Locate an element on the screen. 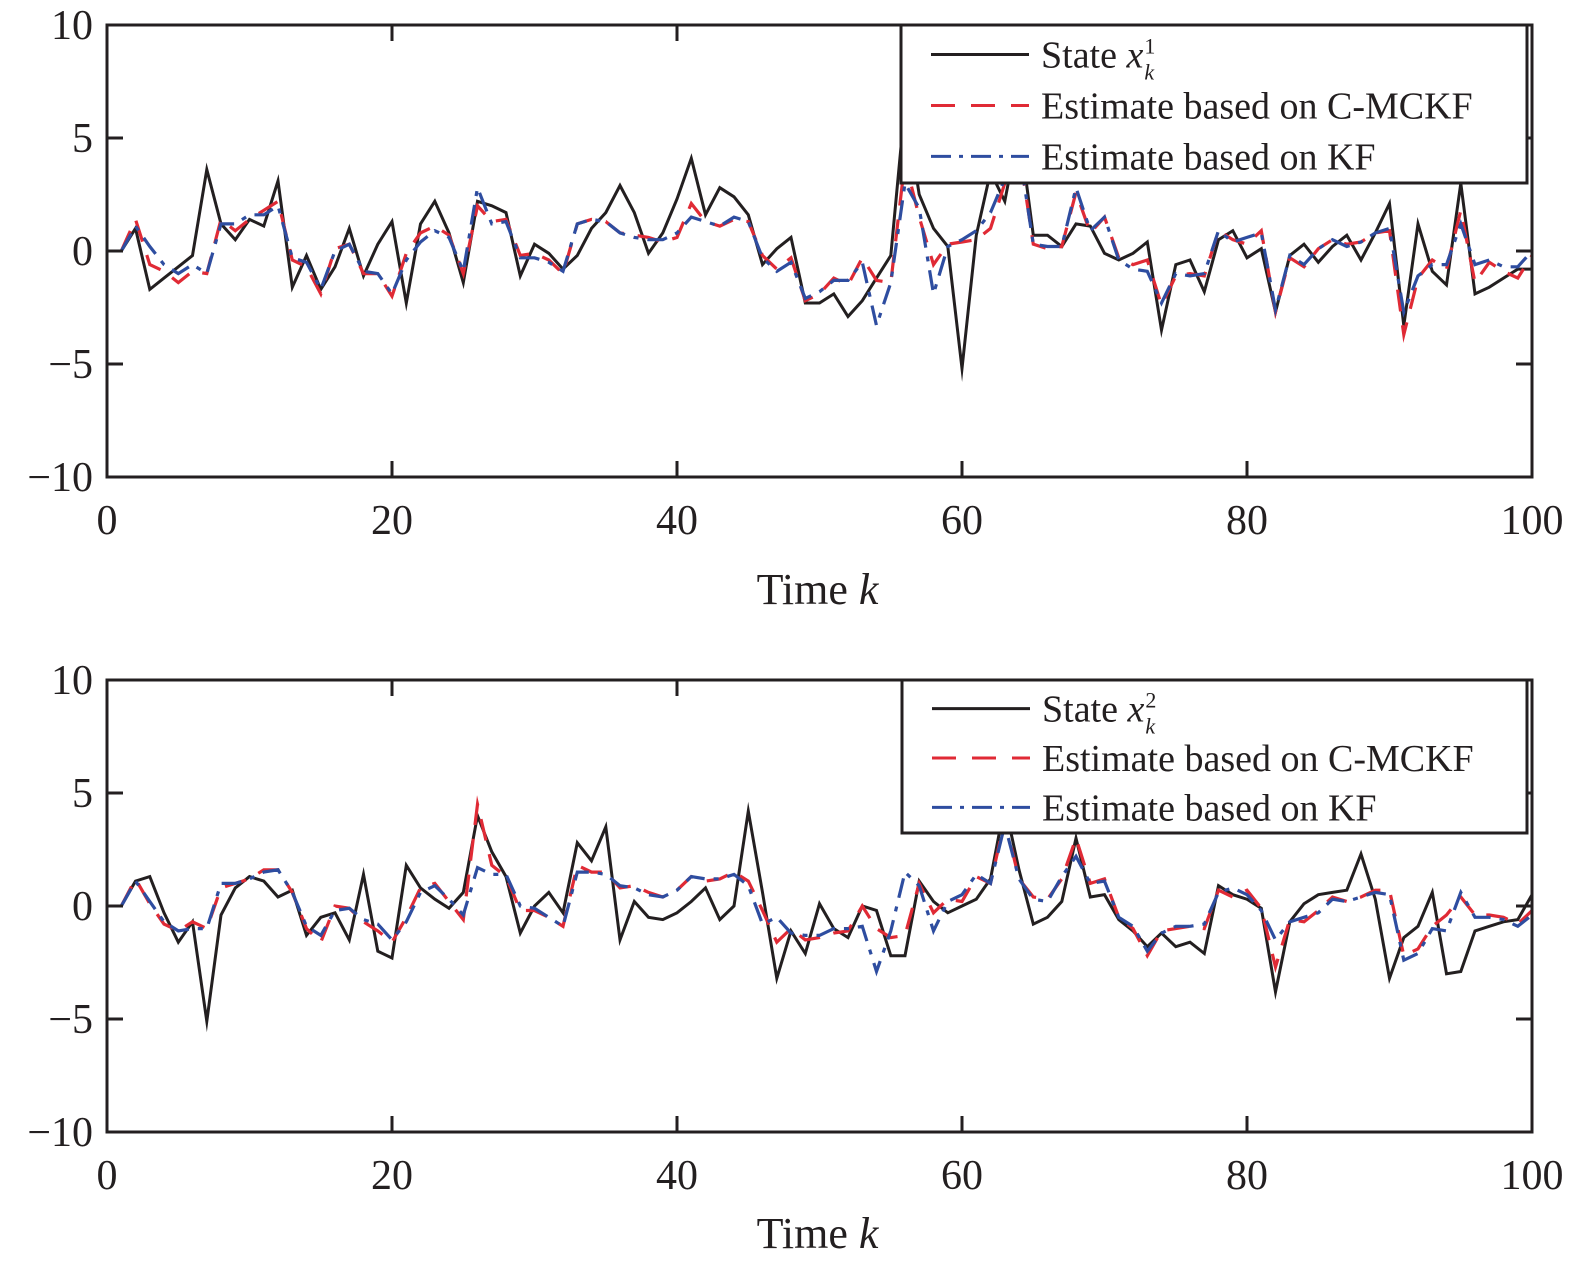 This screenshot has height=1268, width=1575. legend-label: State x2 k is located at coordinates (1099, 713).